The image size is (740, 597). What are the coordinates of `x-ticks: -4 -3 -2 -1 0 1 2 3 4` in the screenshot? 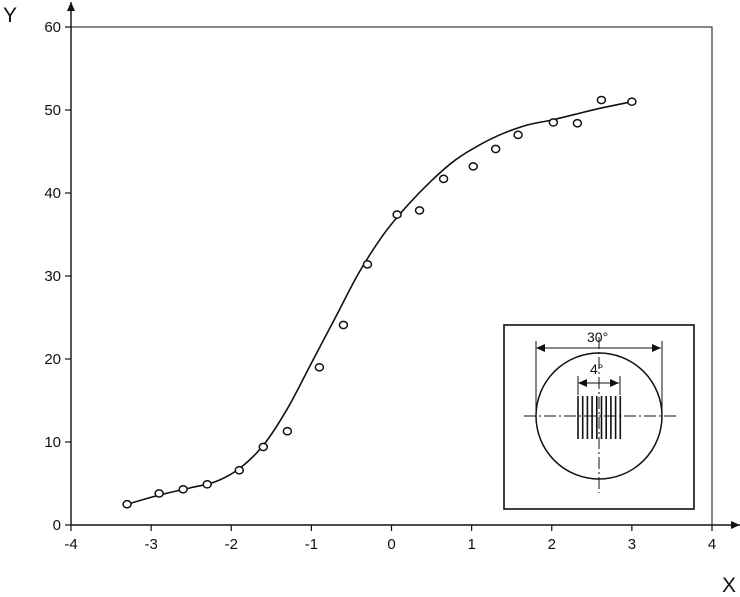 It's located at (390, 539).